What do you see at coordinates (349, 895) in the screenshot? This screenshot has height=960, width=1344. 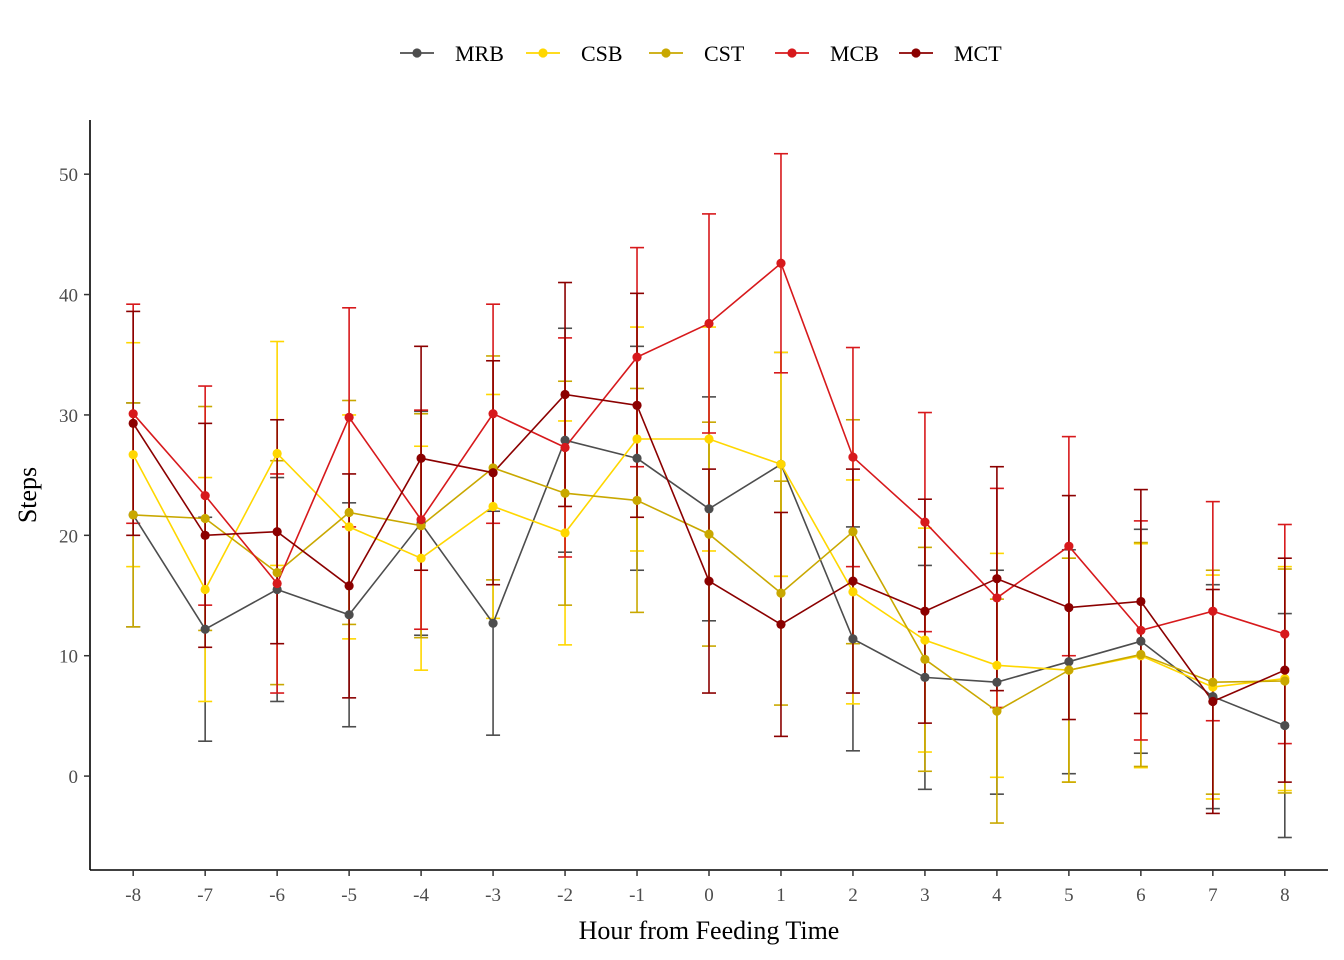 I see `x-tick-label: -5` at bounding box center [349, 895].